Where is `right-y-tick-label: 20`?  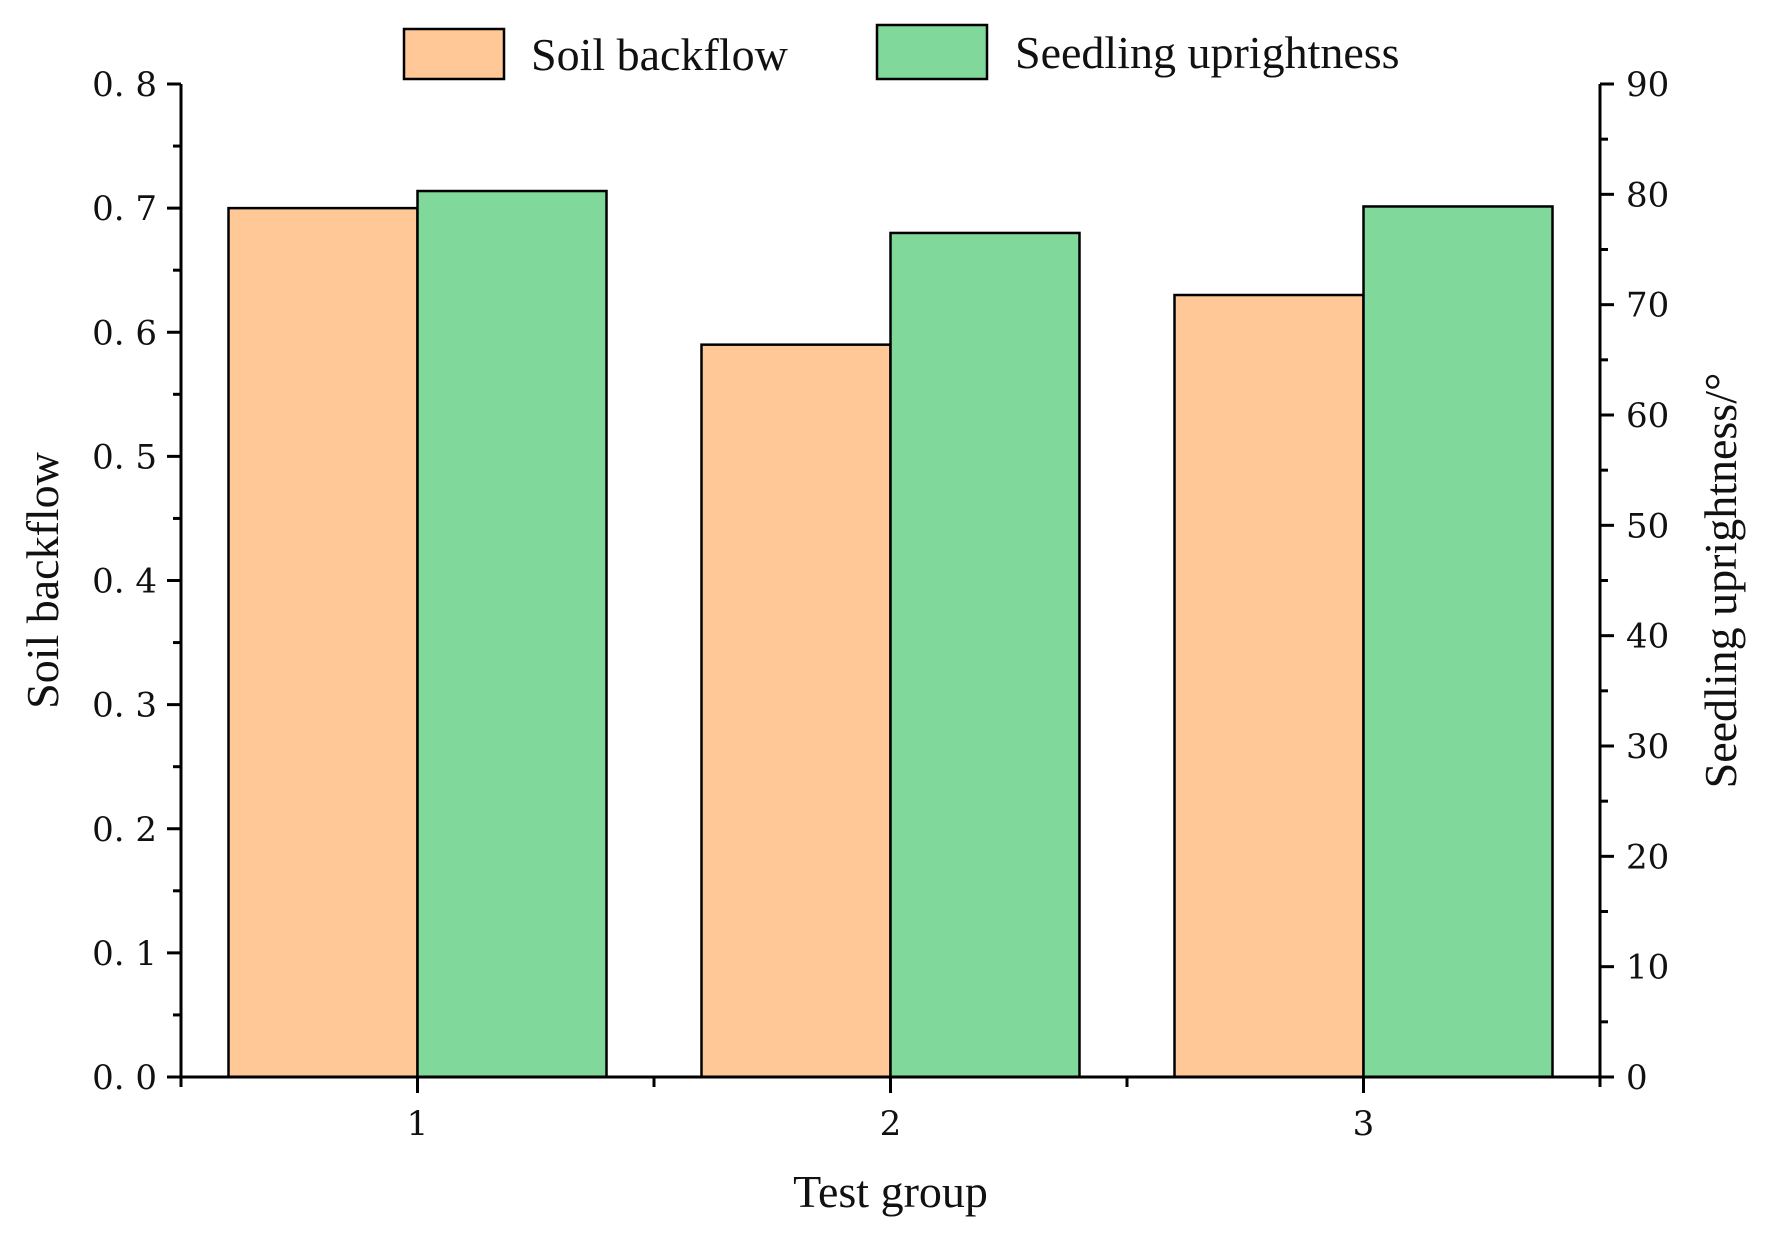
right-y-tick-label: 20 is located at coordinates (1647, 857).